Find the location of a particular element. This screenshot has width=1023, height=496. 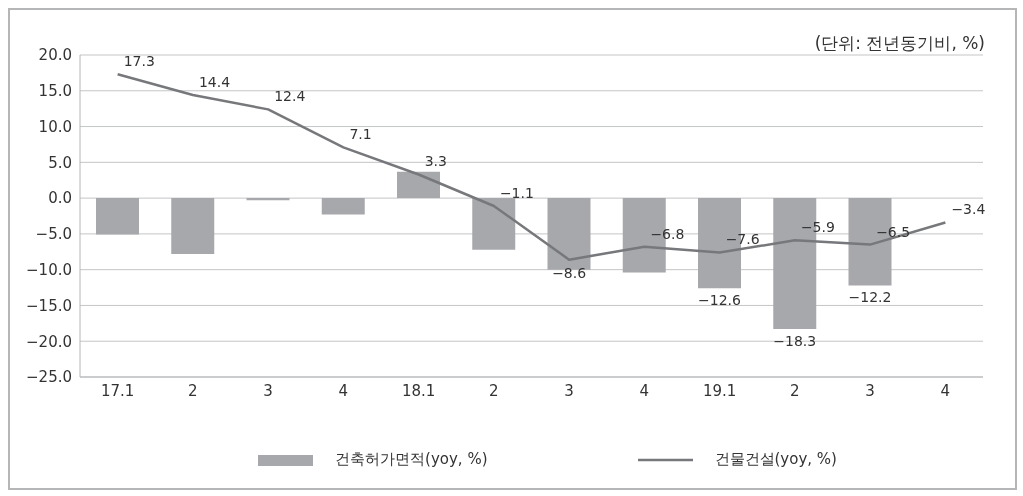

data-label: 3.3 is located at coordinates (435, 161).